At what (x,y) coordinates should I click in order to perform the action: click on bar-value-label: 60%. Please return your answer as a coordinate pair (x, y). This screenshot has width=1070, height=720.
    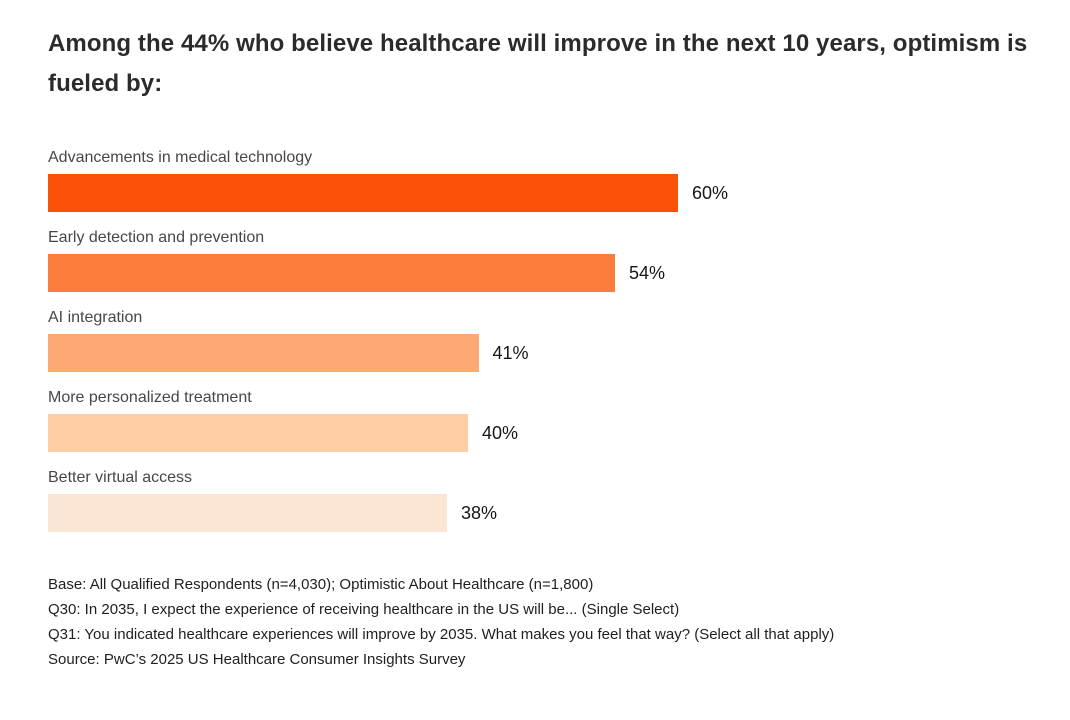
    Looking at the image, I should click on (710, 192).